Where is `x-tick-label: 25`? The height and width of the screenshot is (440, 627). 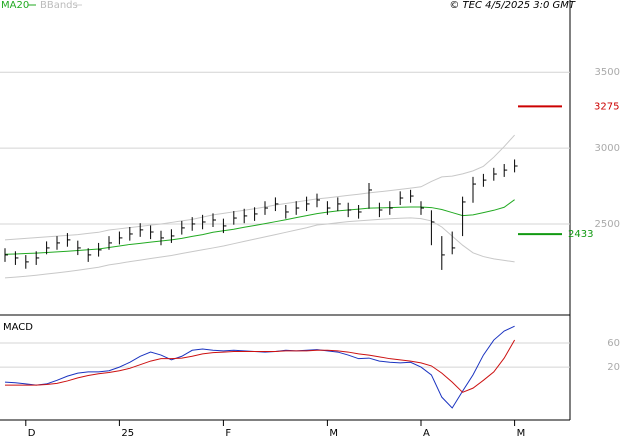
x-tick-label: 25 is located at coordinates (127, 433).